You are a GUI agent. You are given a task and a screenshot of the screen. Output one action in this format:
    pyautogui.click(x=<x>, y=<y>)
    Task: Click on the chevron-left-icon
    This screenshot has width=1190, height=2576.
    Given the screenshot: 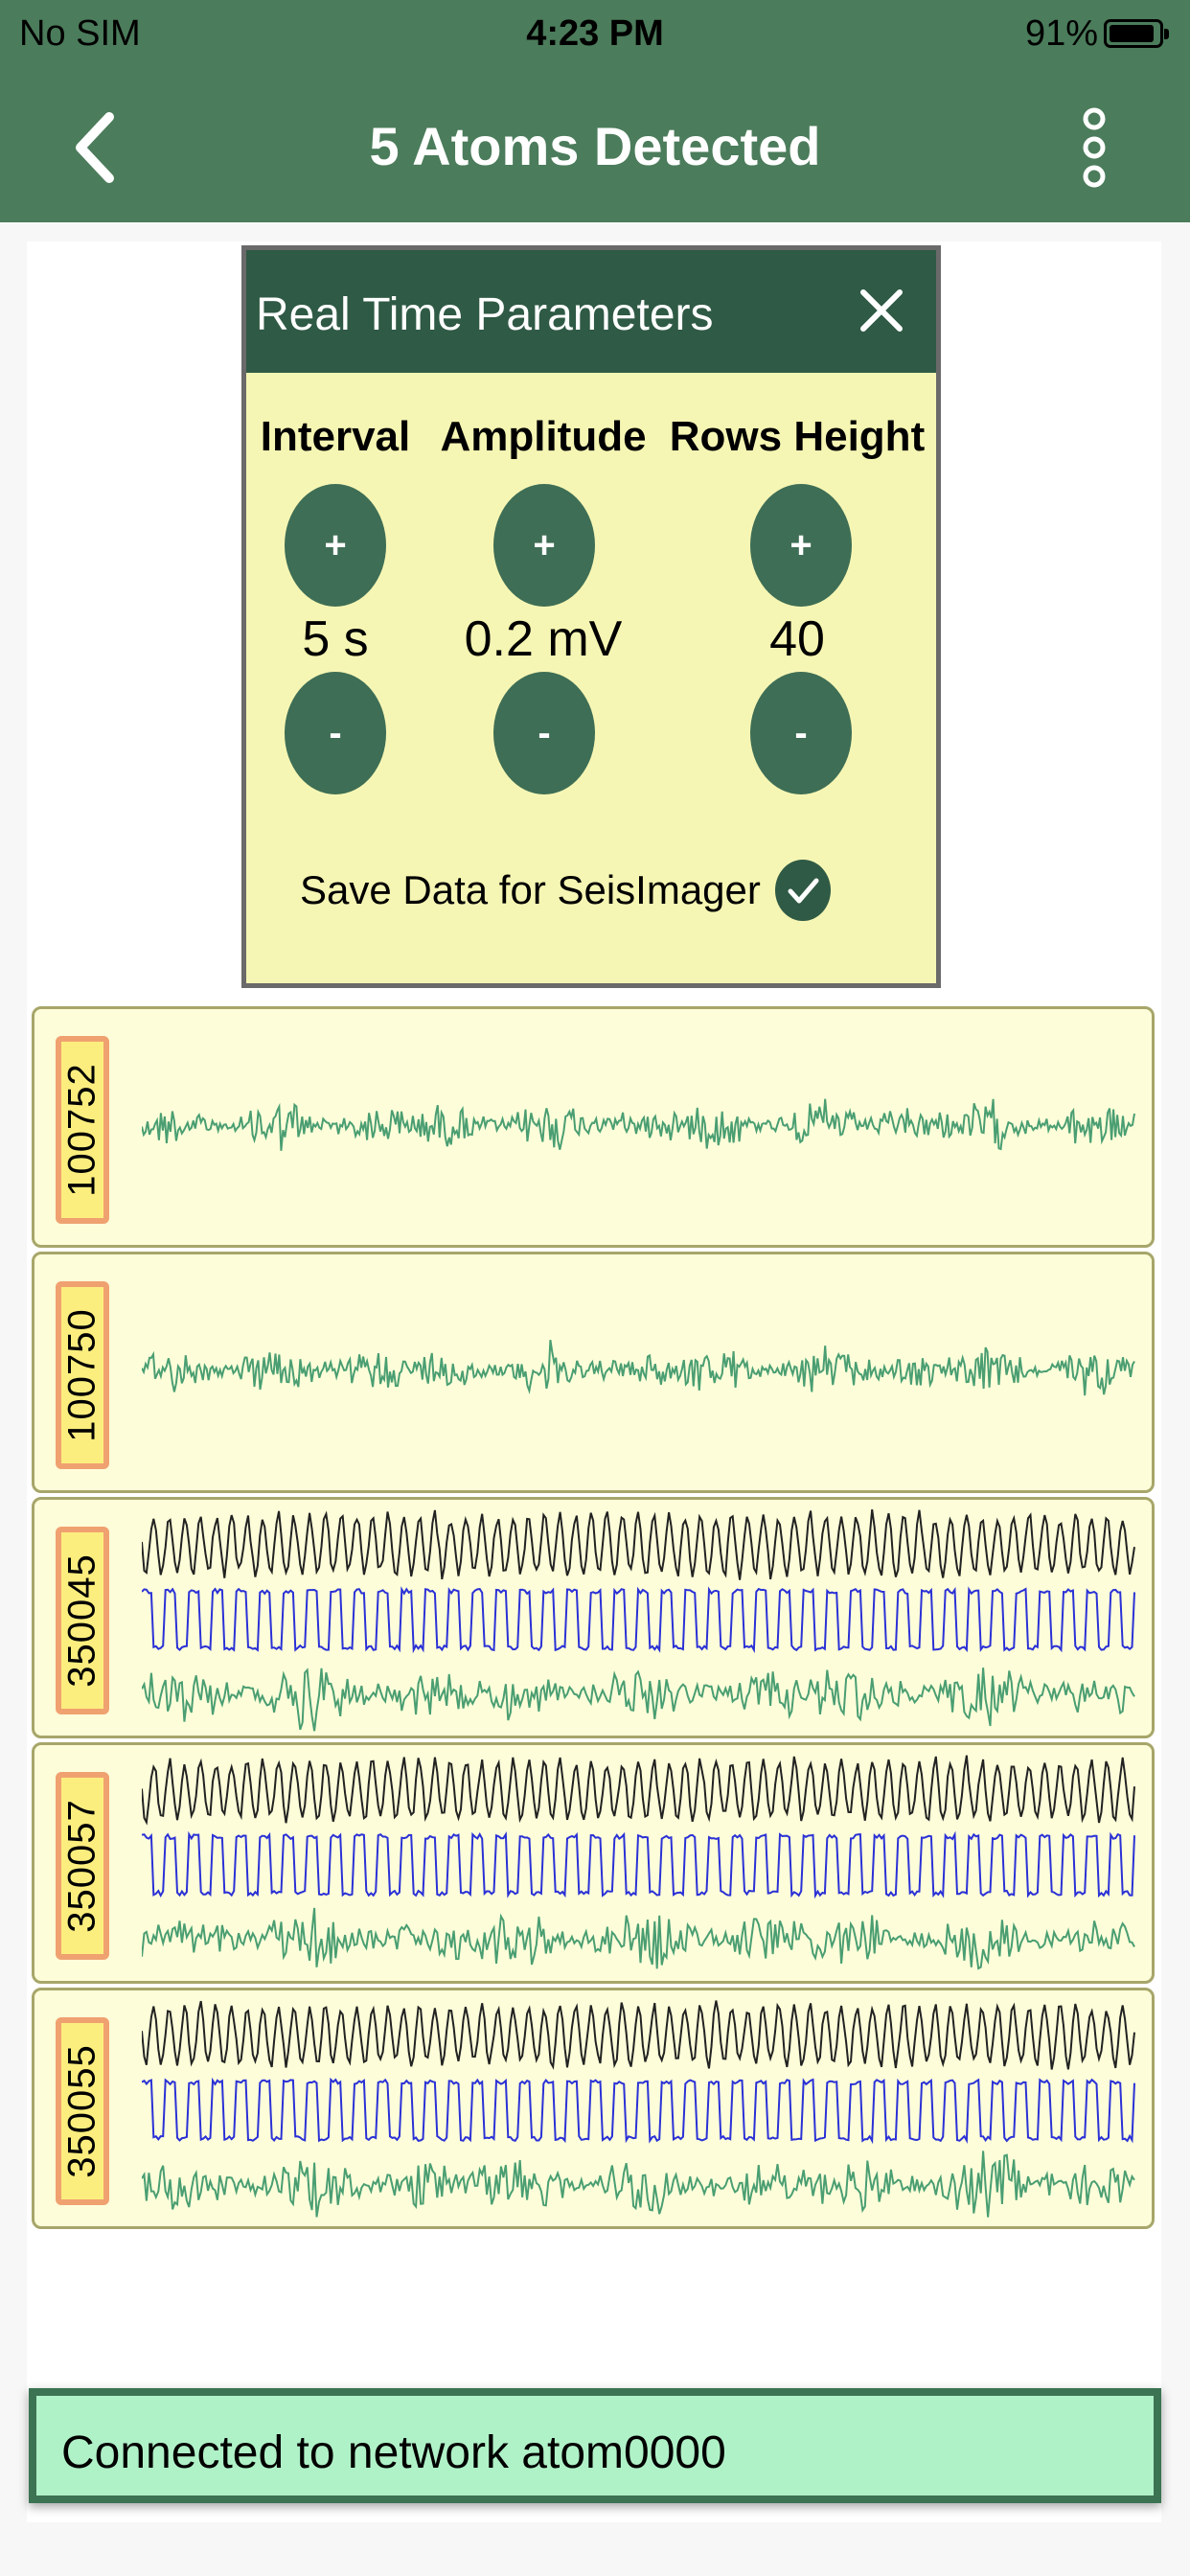 What is the action you would take?
    pyautogui.click(x=95, y=147)
    